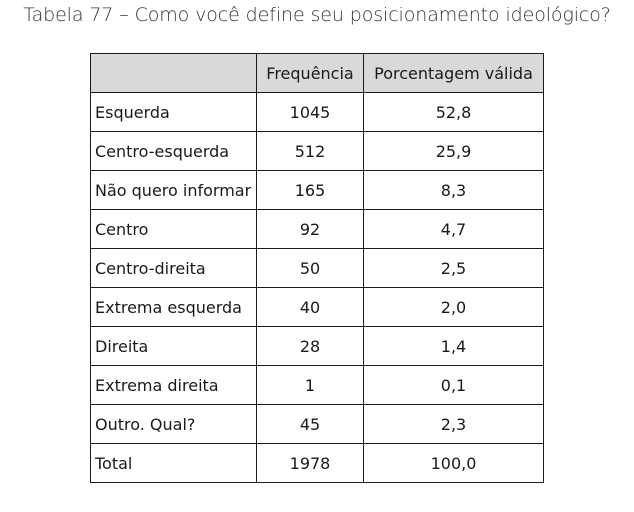 The width and height of the screenshot is (634, 512). I want to click on row-category: Direita, so click(173, 346).